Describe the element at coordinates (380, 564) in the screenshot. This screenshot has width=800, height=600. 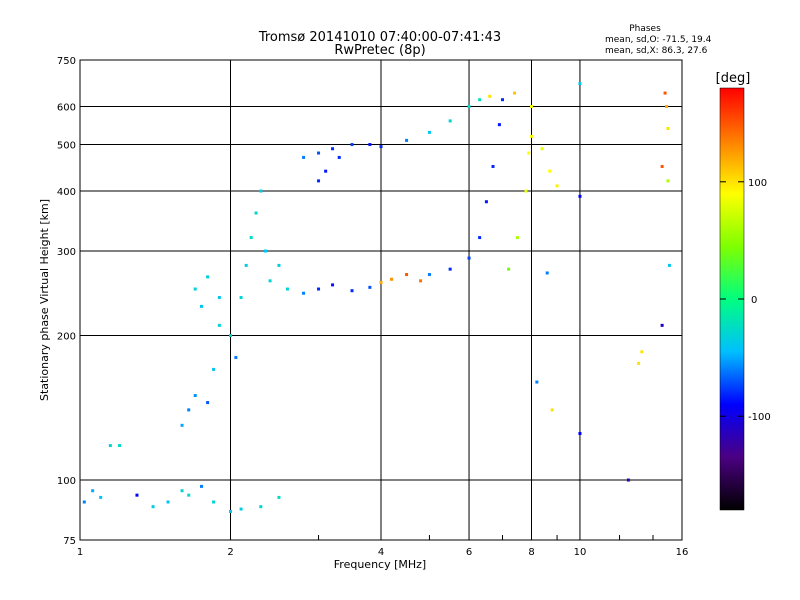
I see `x-axis-label: Frequency [MHz]` at that location.